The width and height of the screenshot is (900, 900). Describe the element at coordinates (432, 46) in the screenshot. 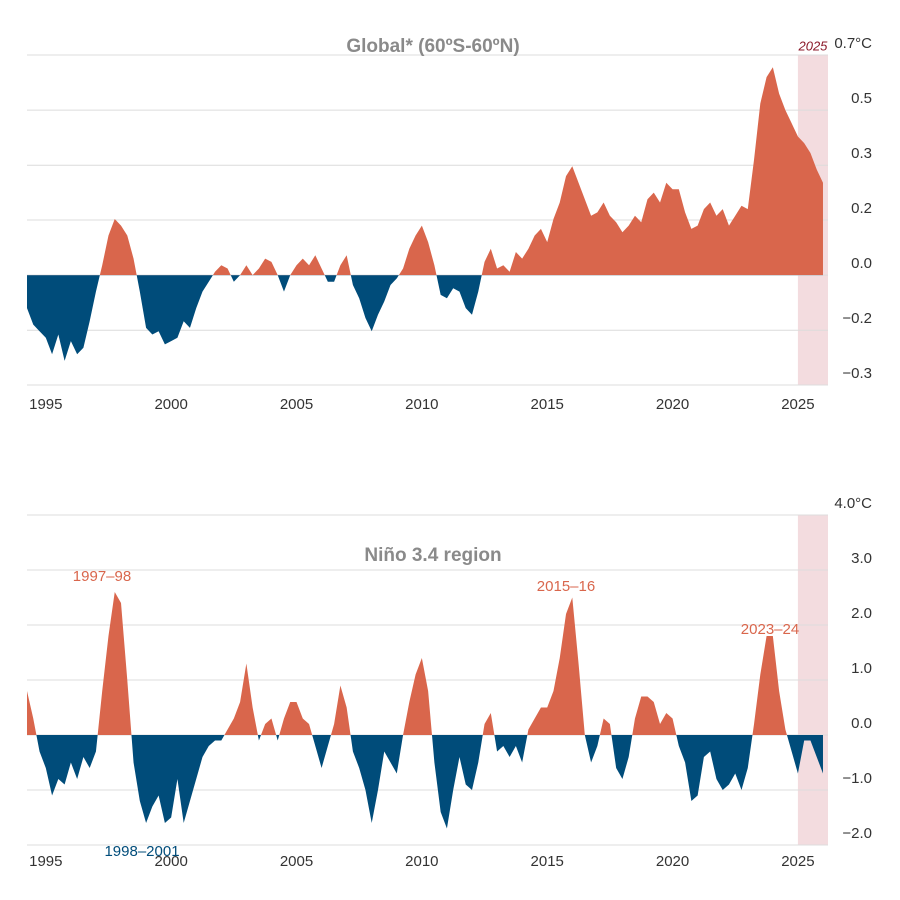

I see `chart-title: Global* (60ºS-60ºN)` at that location.